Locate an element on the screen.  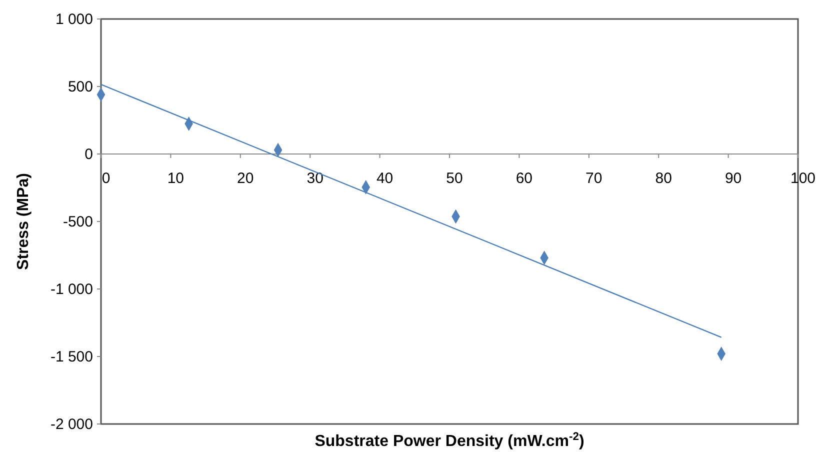
x-tick-label: 70 is located at coordinates (594, 178).